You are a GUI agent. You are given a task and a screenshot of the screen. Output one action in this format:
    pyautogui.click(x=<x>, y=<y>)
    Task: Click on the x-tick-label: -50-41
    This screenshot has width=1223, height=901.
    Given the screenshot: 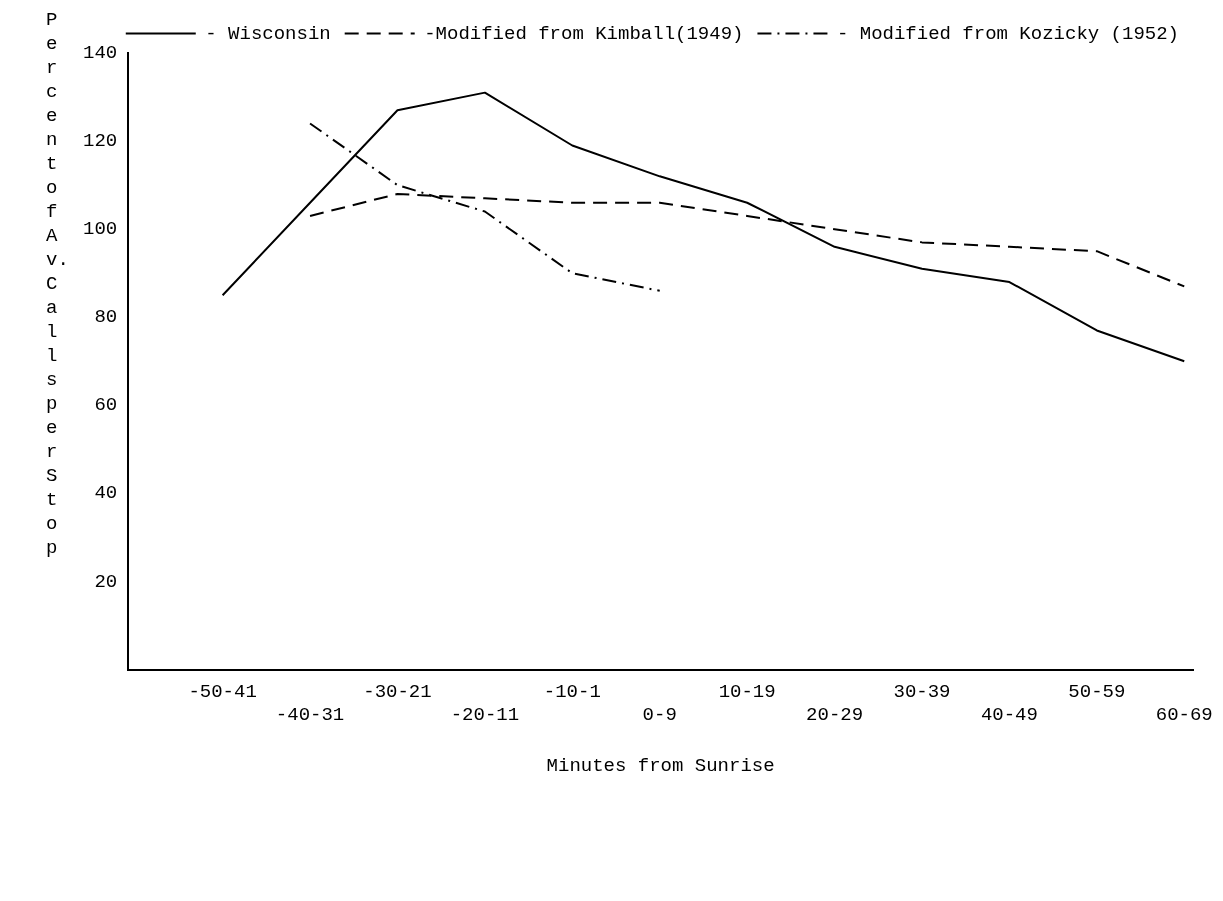 What is the action you would take?
    pyautogui.click(x=222, y=692)
    